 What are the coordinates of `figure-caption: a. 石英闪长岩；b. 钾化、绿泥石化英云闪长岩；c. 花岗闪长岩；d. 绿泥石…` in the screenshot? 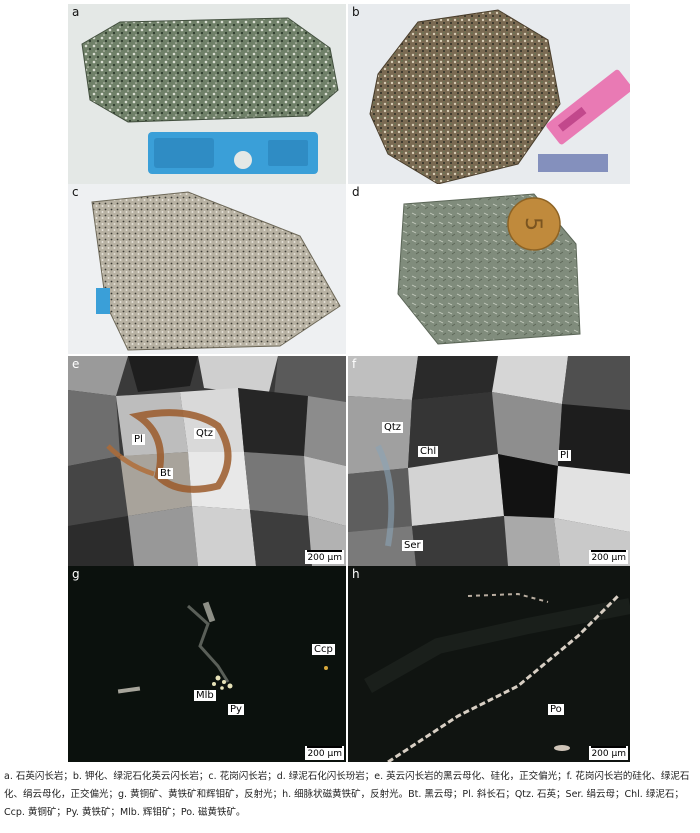 It's located at (347, 794).